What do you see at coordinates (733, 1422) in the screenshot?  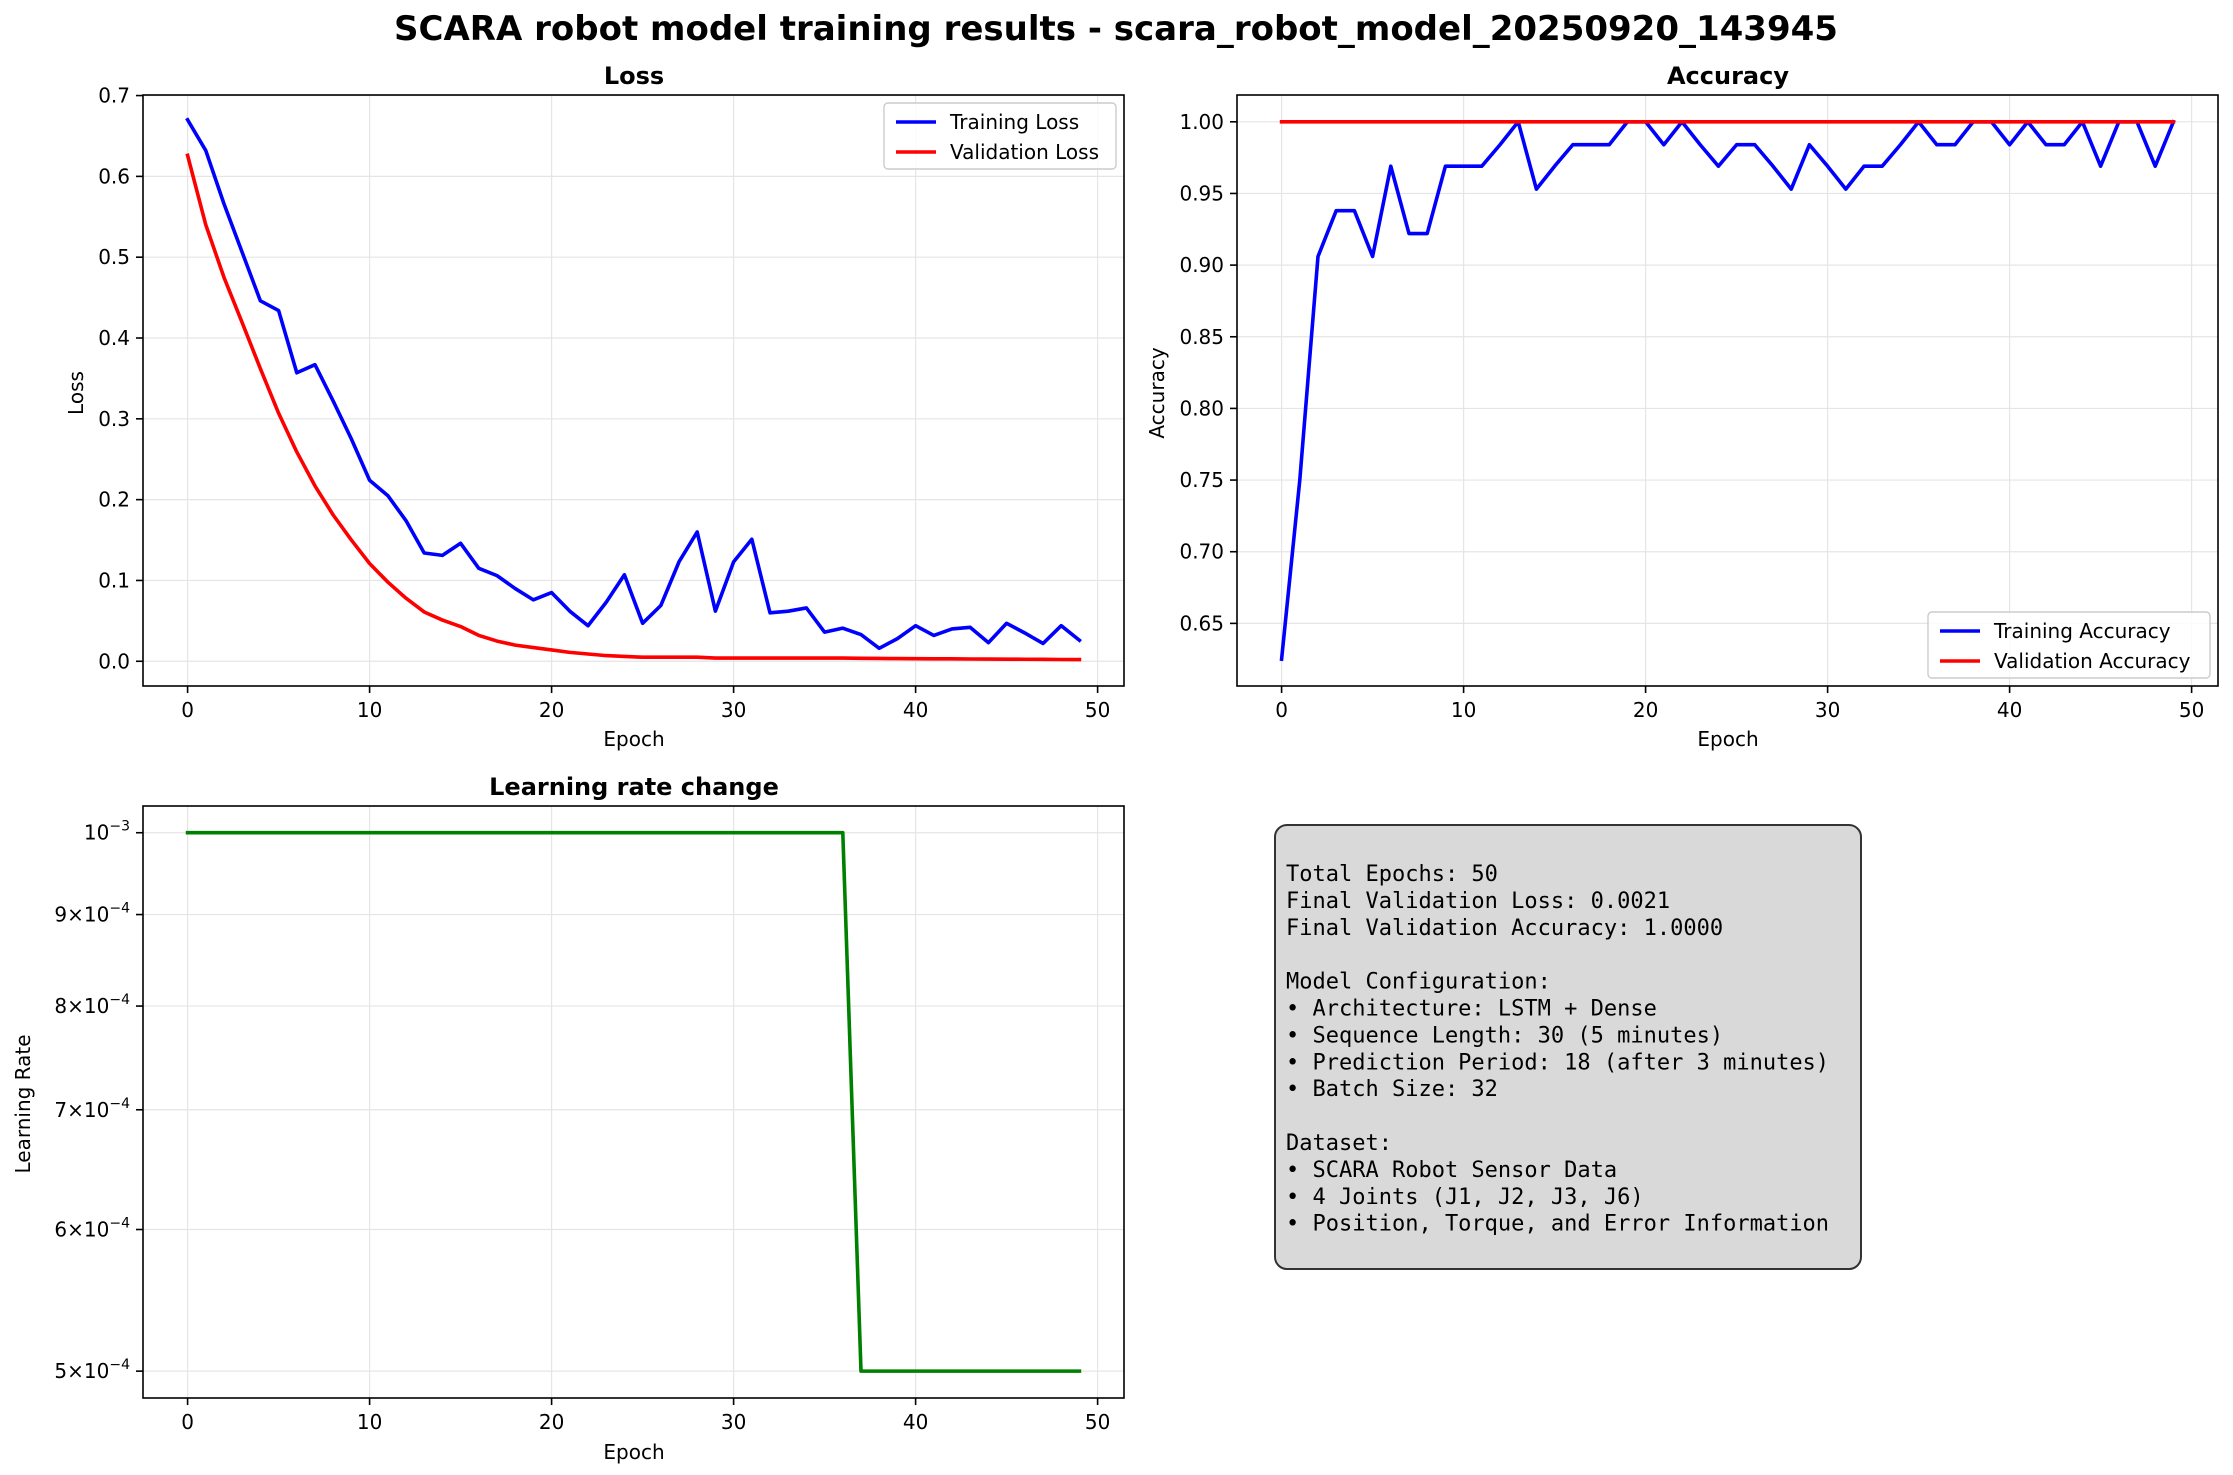 I see `learning-rate-x-tick-label: 30` at bounding box center [733, 1422].